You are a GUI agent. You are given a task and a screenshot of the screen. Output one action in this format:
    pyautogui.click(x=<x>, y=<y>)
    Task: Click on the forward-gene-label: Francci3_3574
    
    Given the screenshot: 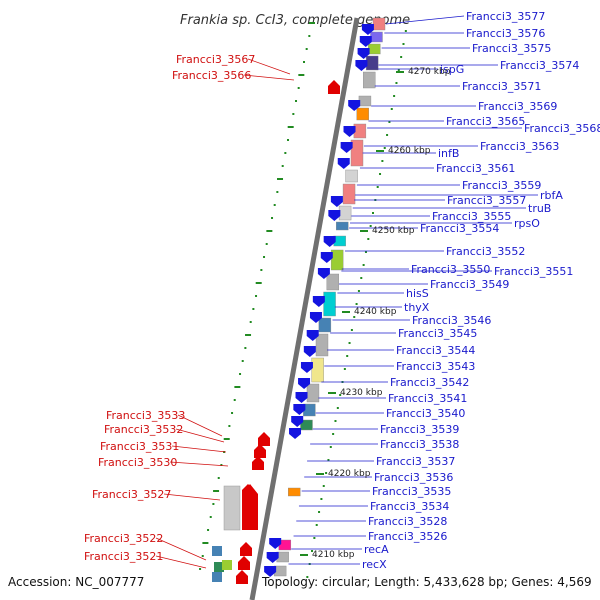 What is the action you would take?
    pyautogui.click(x=539, y=65)
    